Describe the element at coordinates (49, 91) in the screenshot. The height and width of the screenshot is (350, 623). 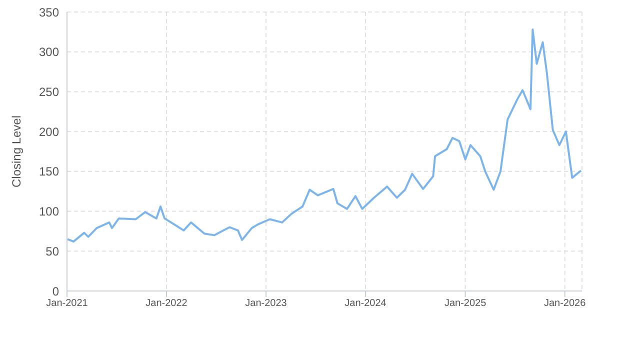
I see `y-tick-label: 250` at that location.